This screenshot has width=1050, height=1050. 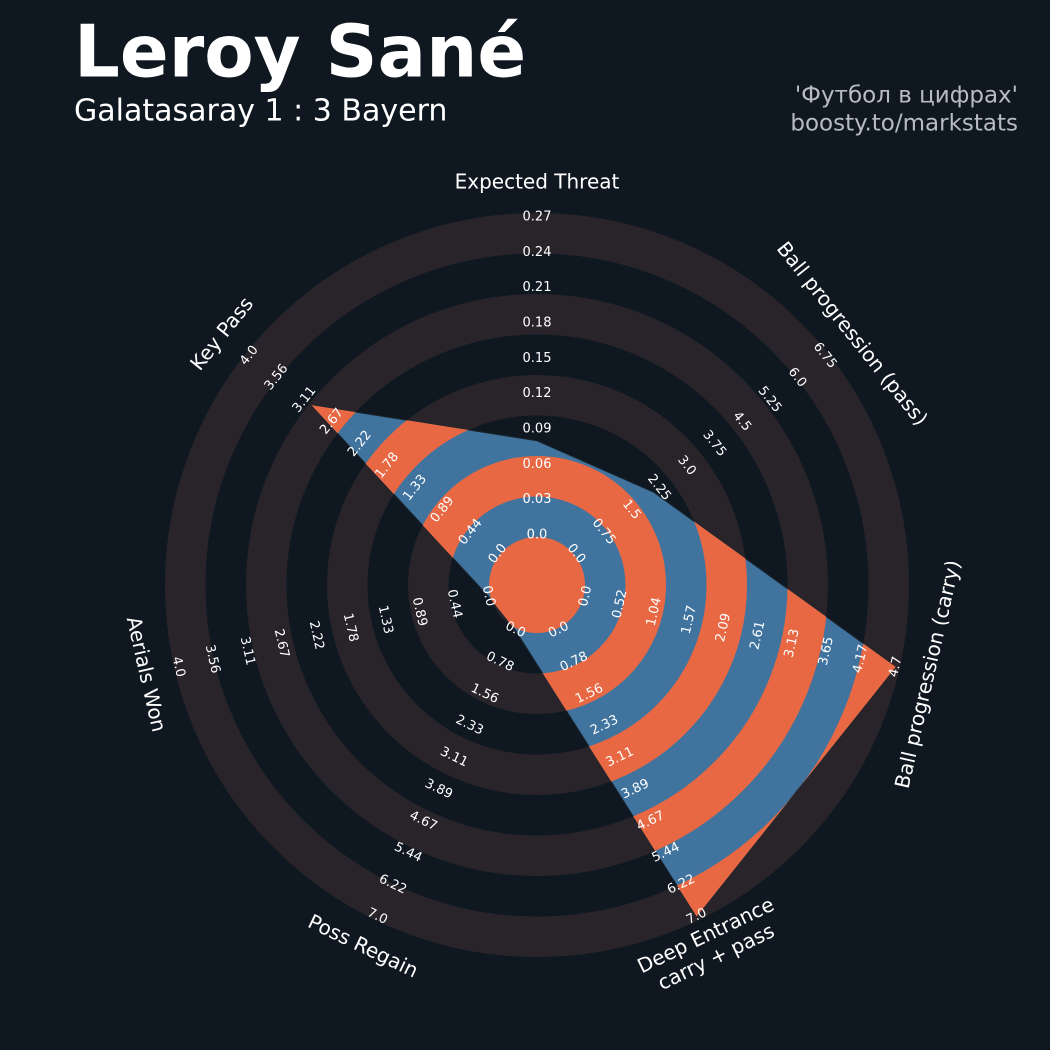 What do you see at coordinates (537, 182) in the screenshot?
I see `param-label: Expected Threat` at bounding box center [537, 182].